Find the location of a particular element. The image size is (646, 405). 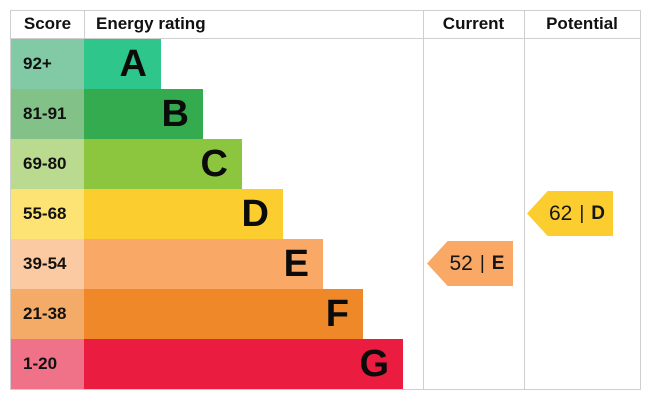

potential-rating-marker: 62 | D is located at coordinates (570, 213).